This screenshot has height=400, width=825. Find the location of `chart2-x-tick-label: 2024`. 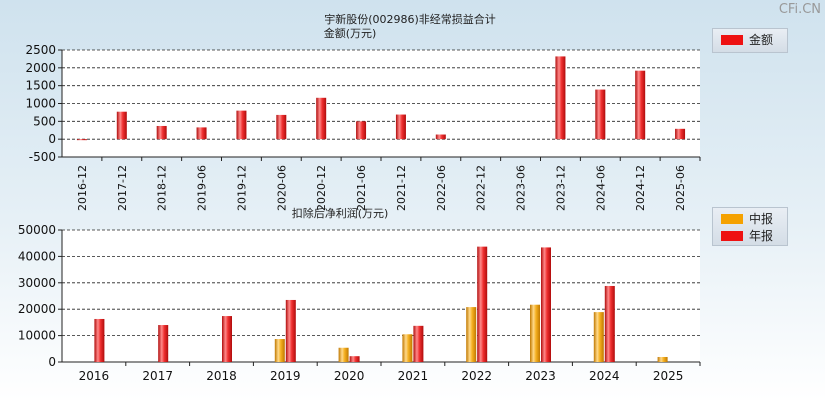

chart2-x-tick-label: 2024 is located at coordinates (604, 376).